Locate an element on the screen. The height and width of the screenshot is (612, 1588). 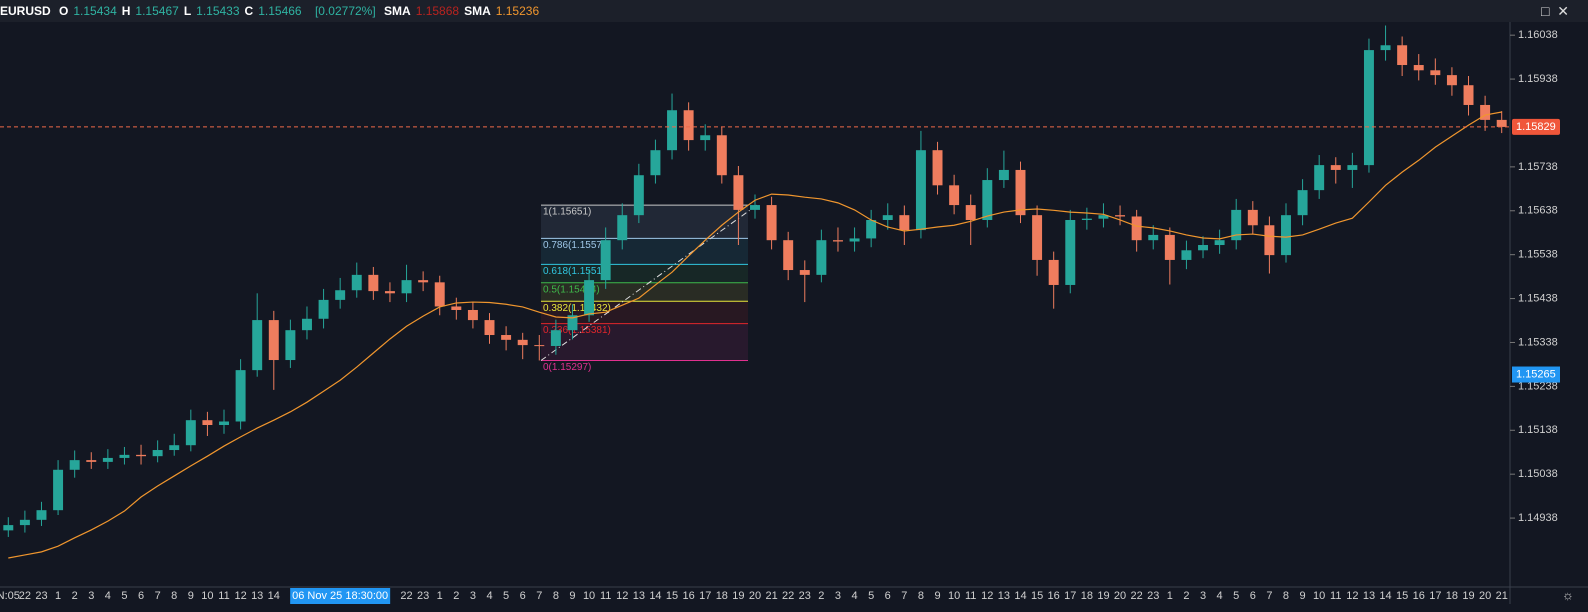
y-tick-label: 1.15138 is located at coordinates (1538, 430).